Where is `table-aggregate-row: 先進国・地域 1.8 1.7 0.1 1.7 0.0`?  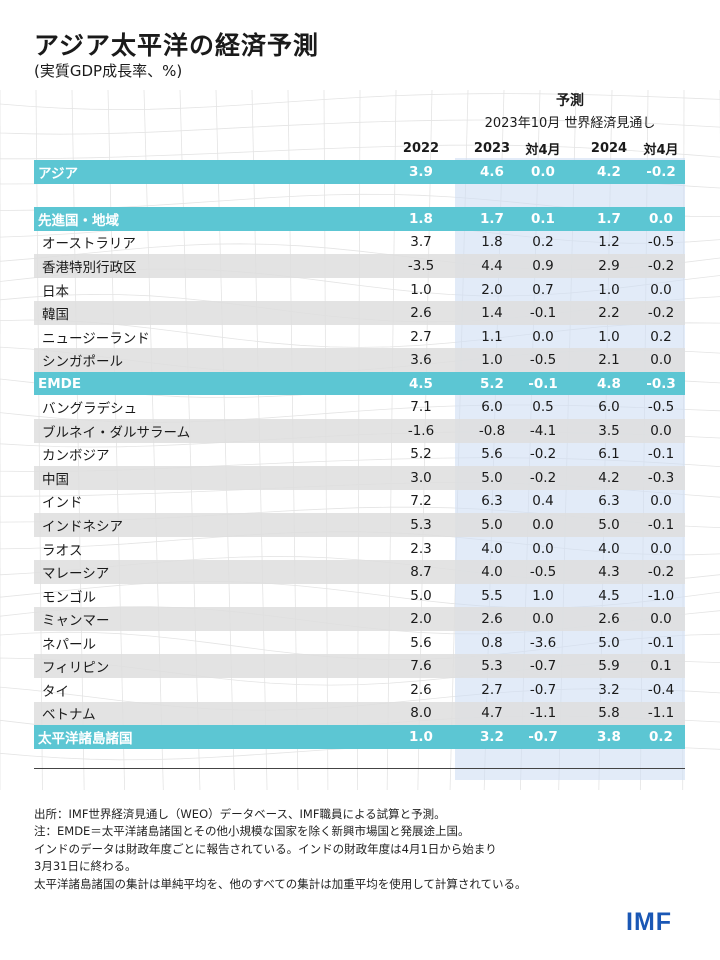
table-aggregate-row: 先進国・地域 1.8 1.7 0.1 1.7 0.0 is located at coordinates (359, 219).